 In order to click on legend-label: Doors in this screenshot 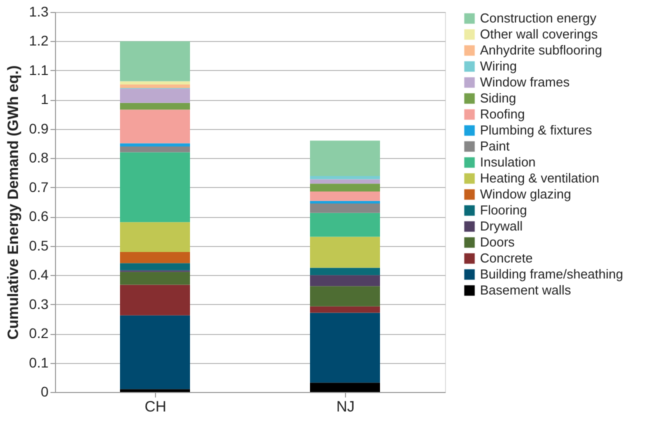, I will do `click(498, 242)`.